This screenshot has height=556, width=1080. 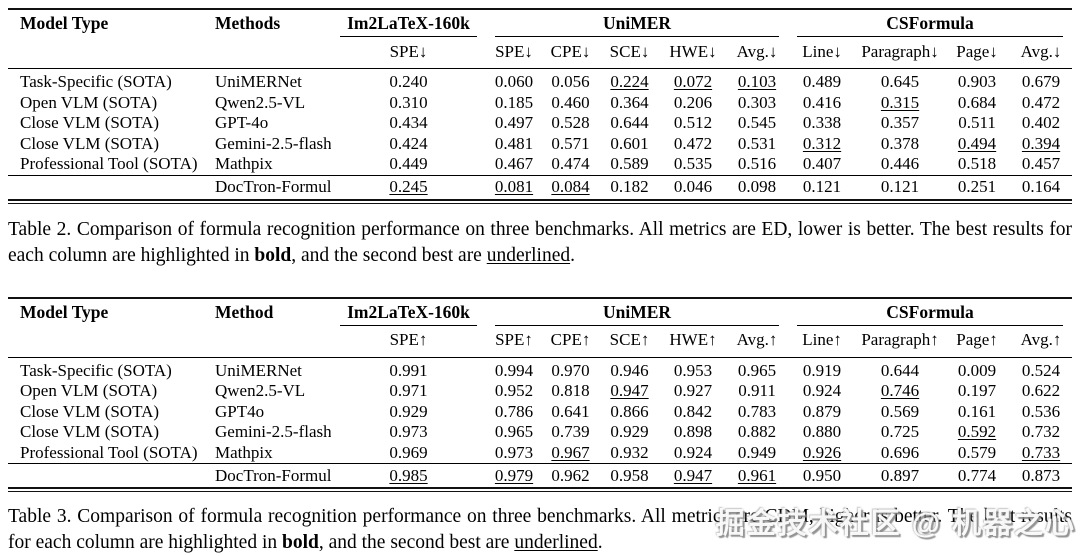 What do you see at coordinates (267, 475) in the screenshot?
I see `method-cell: DocTron-Formula` at bounding box center [267, 475].